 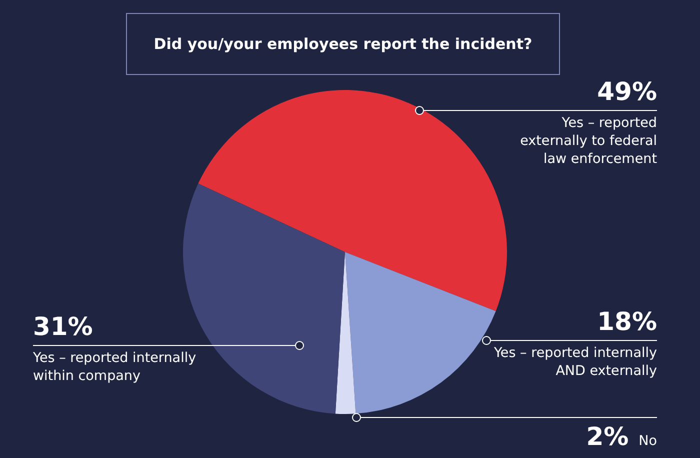 What do you see at coordinates (343, 44) in the screenshot?
I see `chart-title: Did you/your employees report the incident?` at bounding box center [343, 44].